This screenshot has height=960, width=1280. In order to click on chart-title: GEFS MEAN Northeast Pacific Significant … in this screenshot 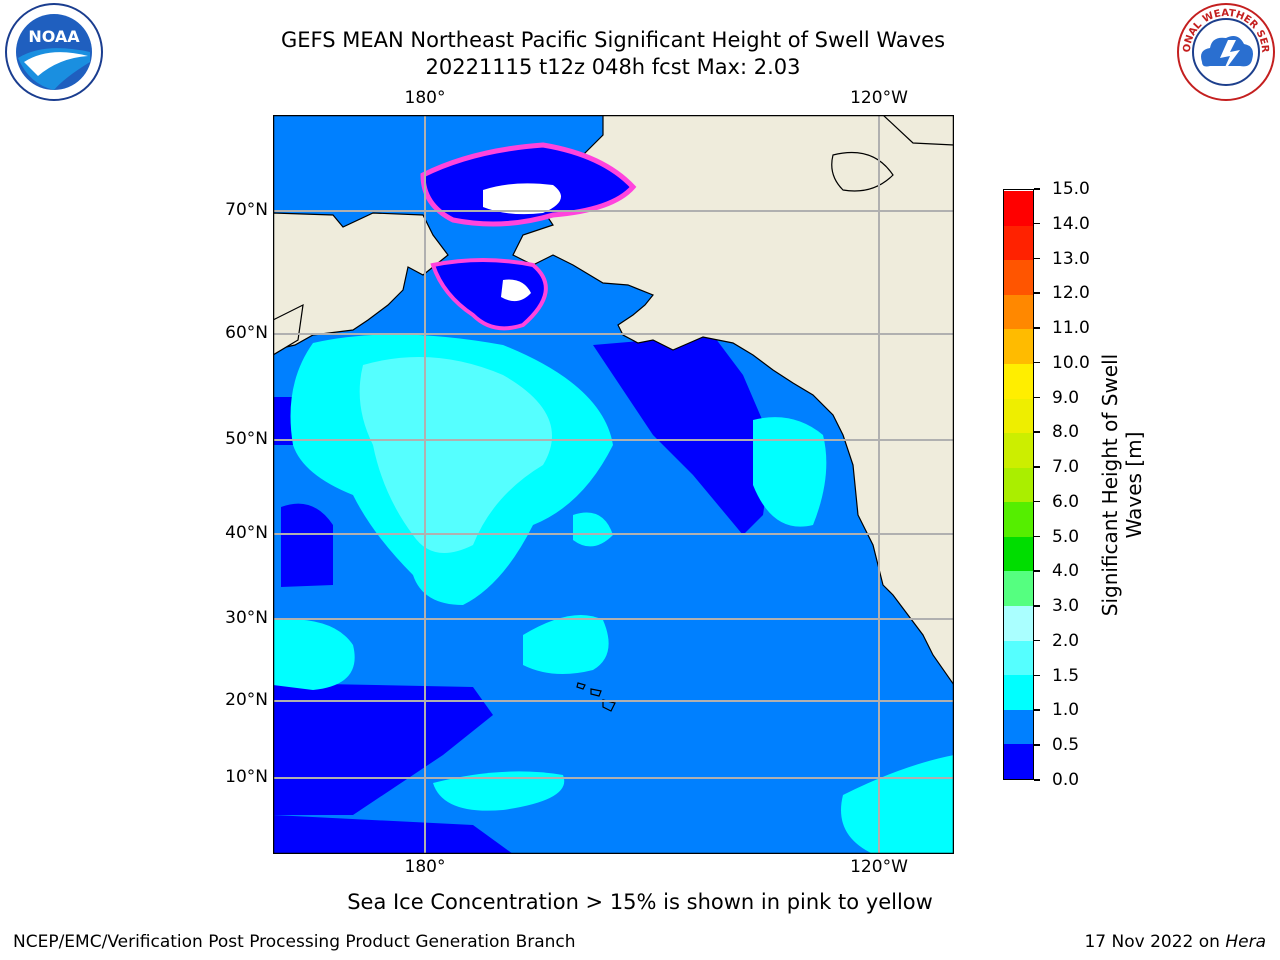, I will do `click(613, 40)`.